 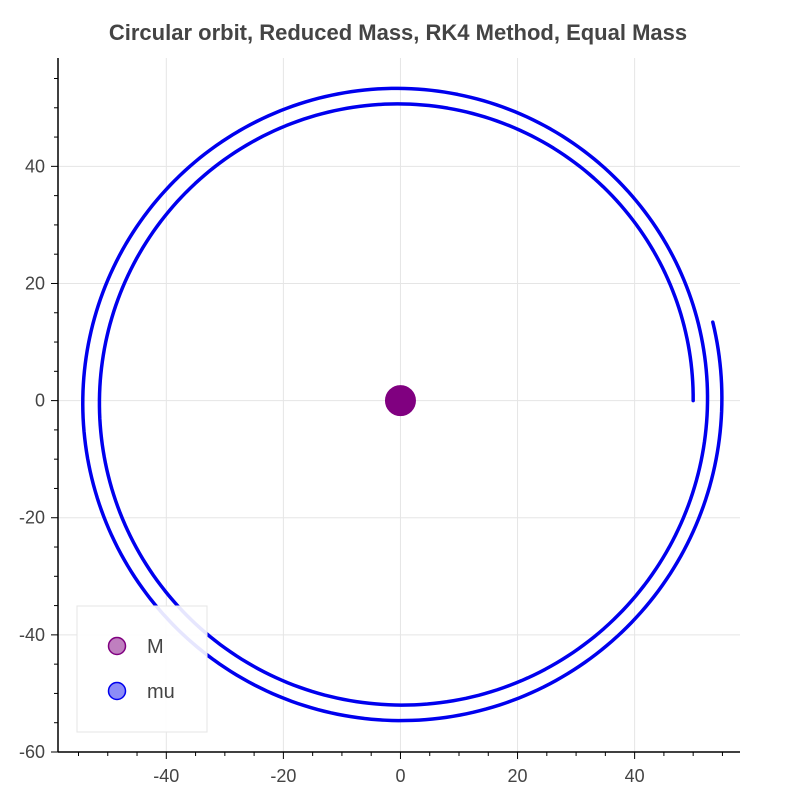 I want to click on legend-label-mu: mu, so click(x=161, y=692).